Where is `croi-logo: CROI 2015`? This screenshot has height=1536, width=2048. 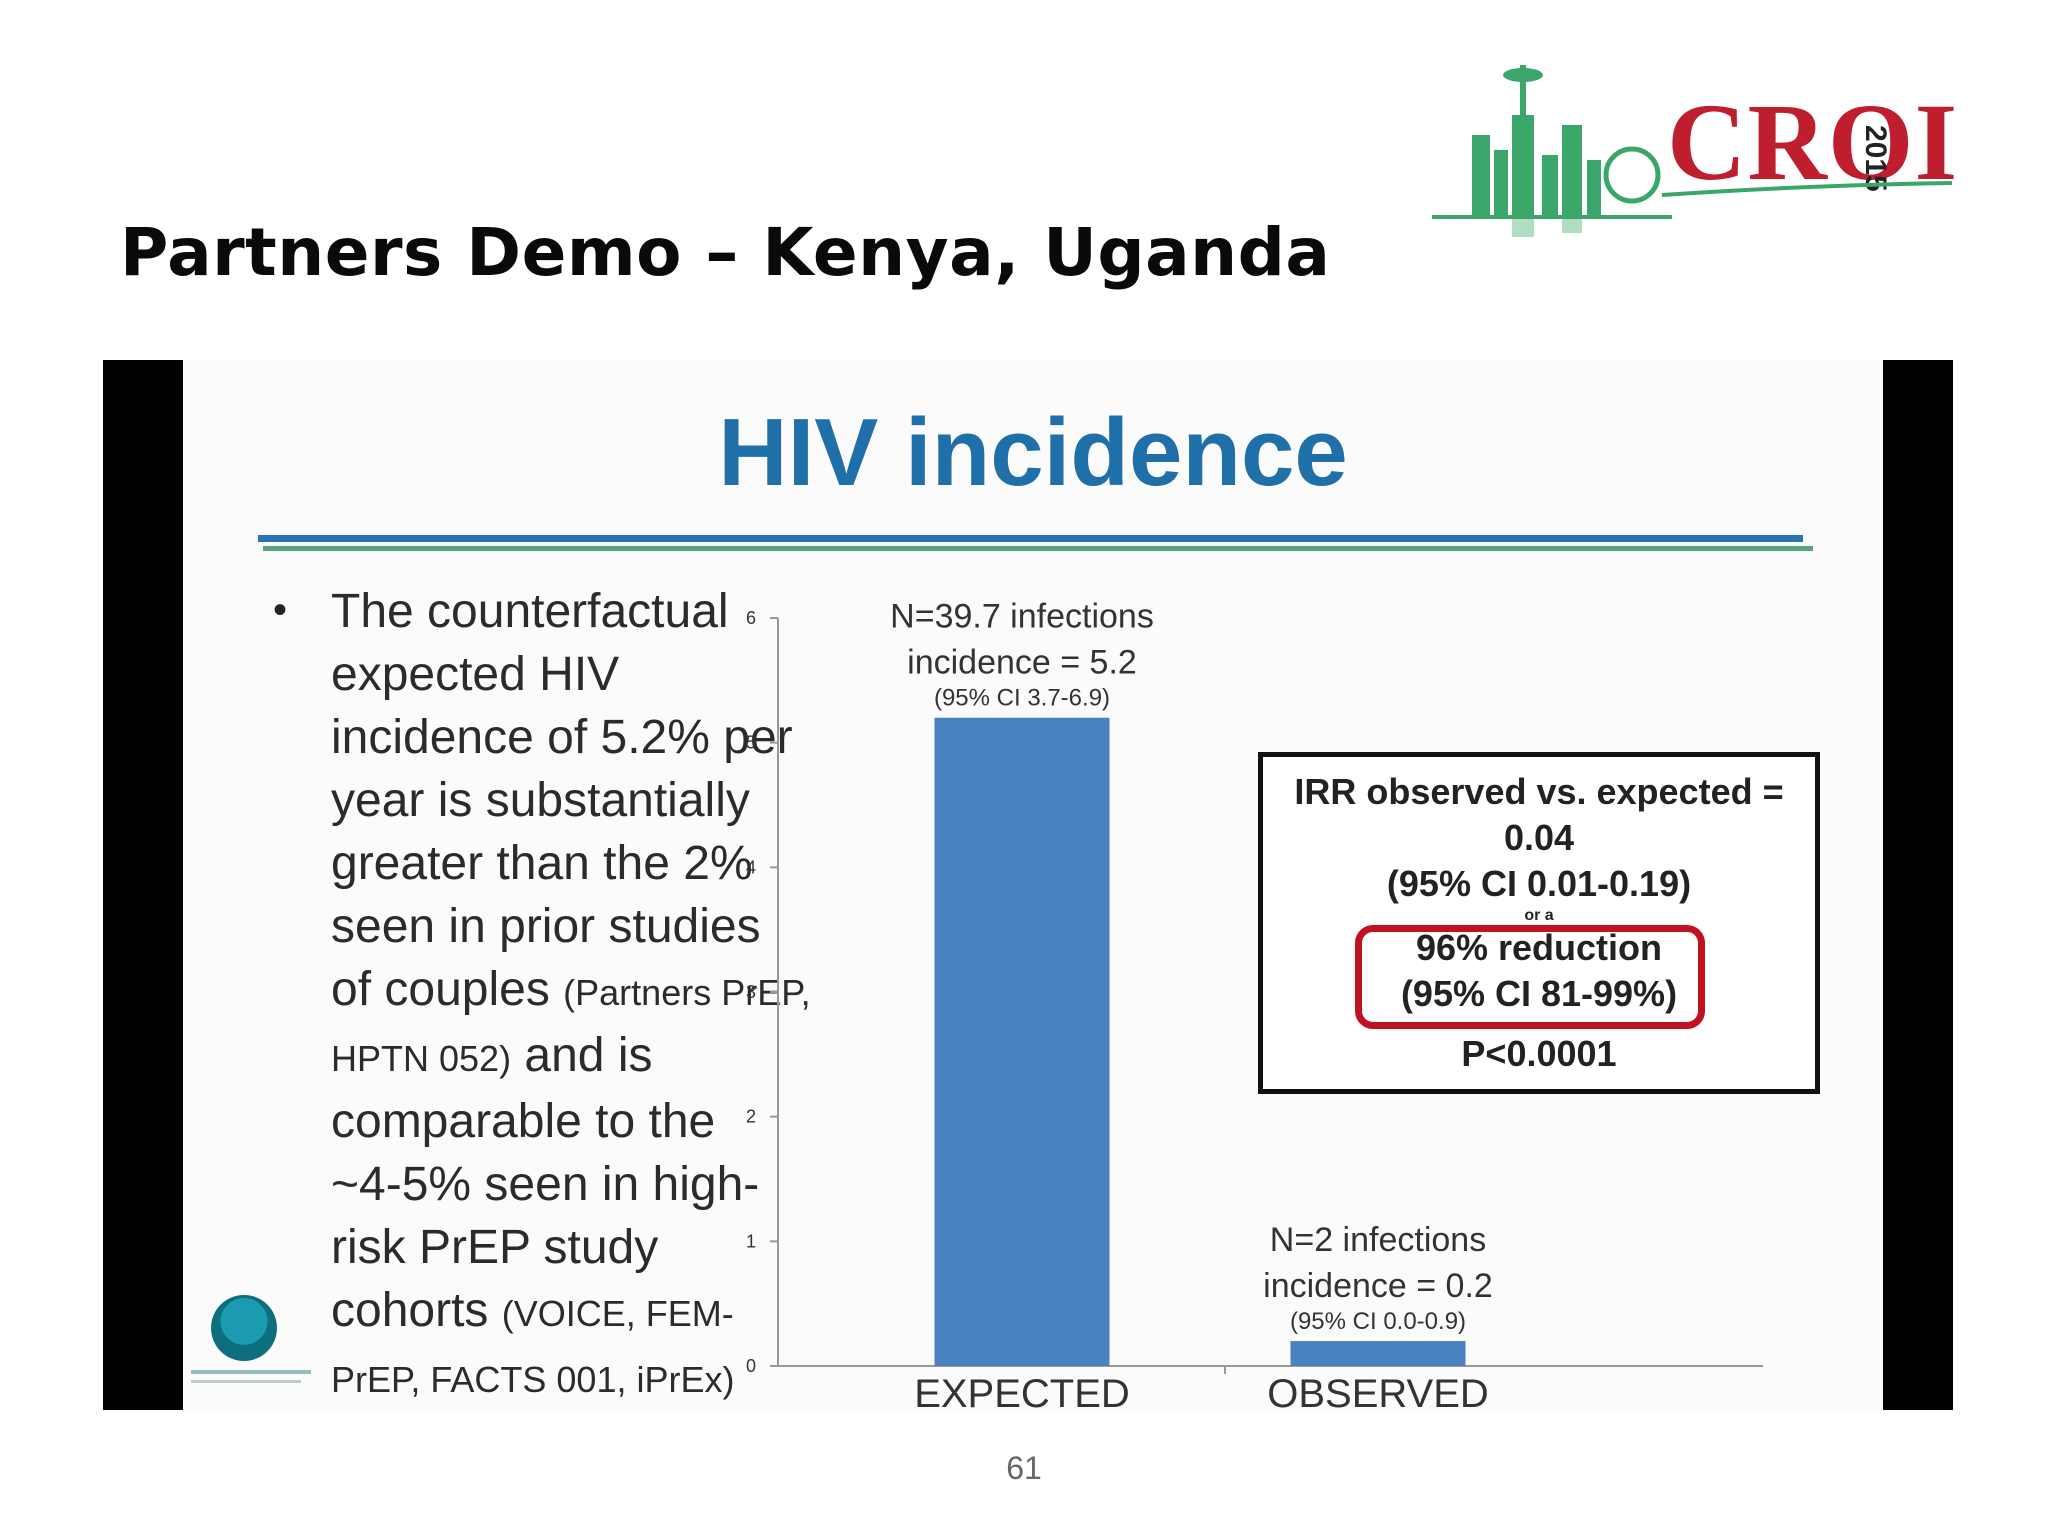
croi-logo: CROI 2015 is located at coordinates (1697, 147).